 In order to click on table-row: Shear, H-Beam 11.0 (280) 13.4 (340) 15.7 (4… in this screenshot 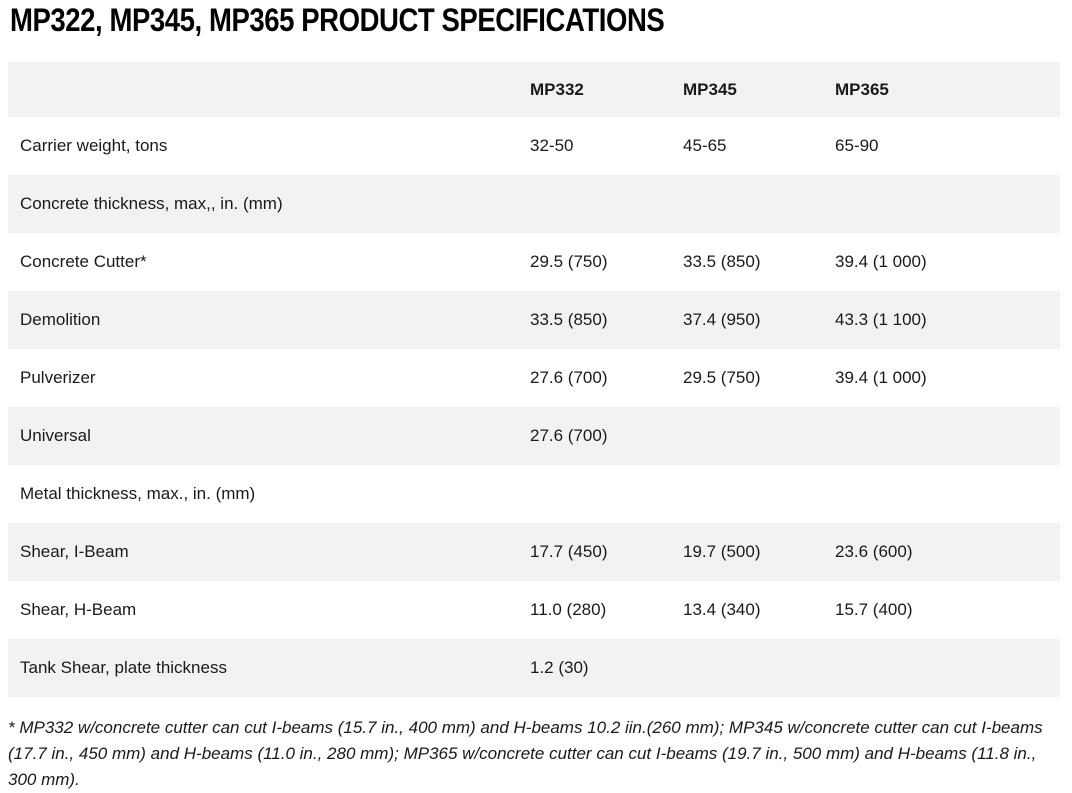, I will do `click(534, 610)`.